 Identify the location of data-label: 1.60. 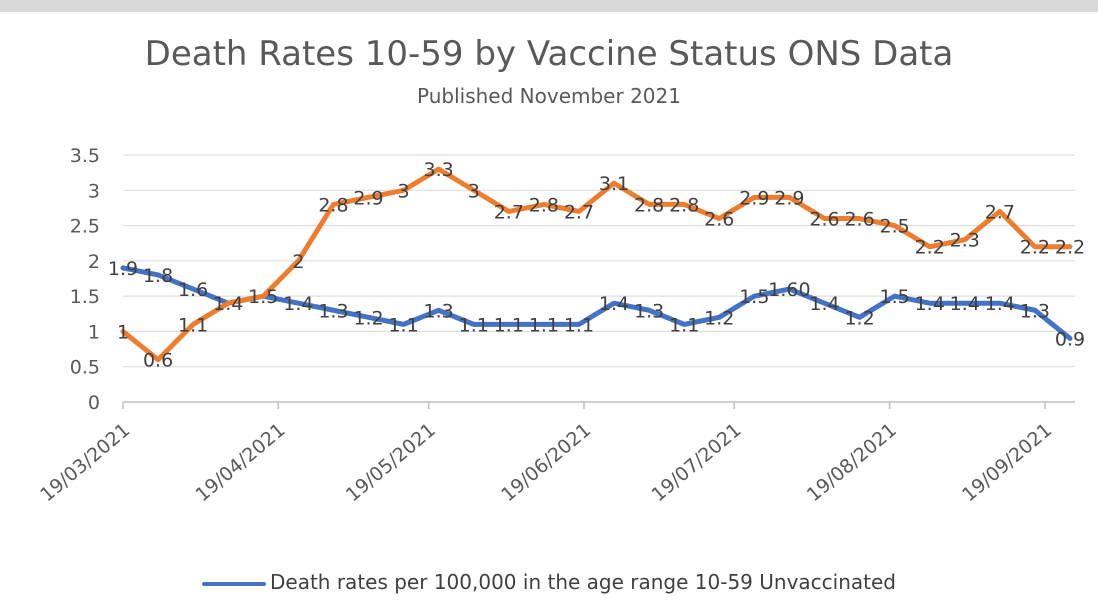
(789, 290).